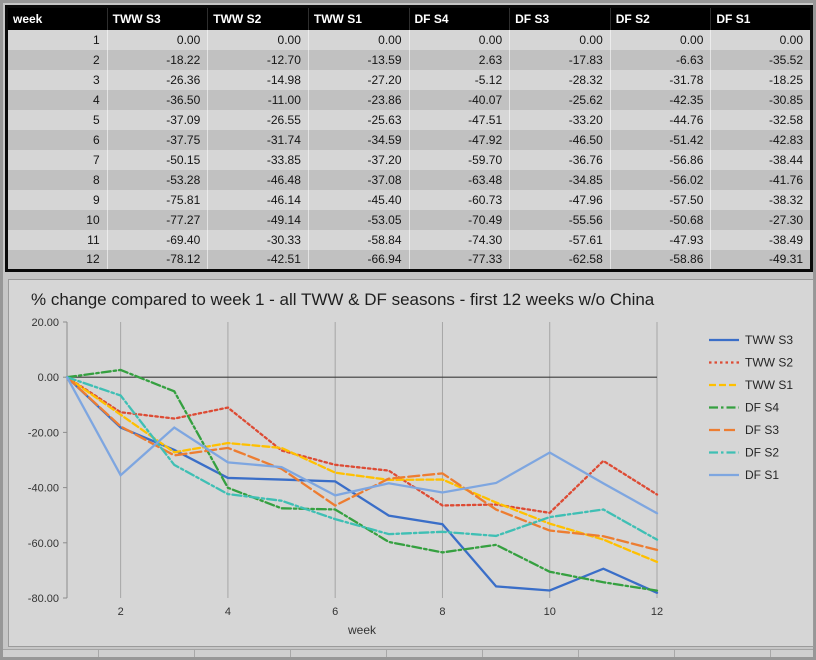  What do you see at coordinates (560, 160) in the screenshot?
I see `value-cell: -36.76` at bounding box center [560, 160].